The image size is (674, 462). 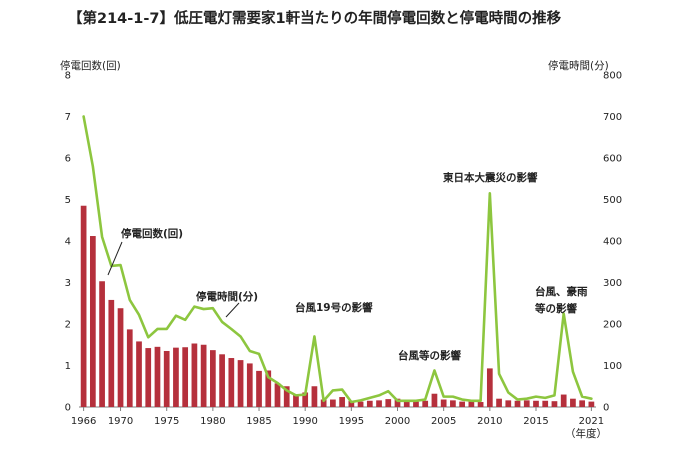 What do you see at coordinates (573, 402) in the screenshot?
I see `bar-2019` at bounding box center [573, 402].